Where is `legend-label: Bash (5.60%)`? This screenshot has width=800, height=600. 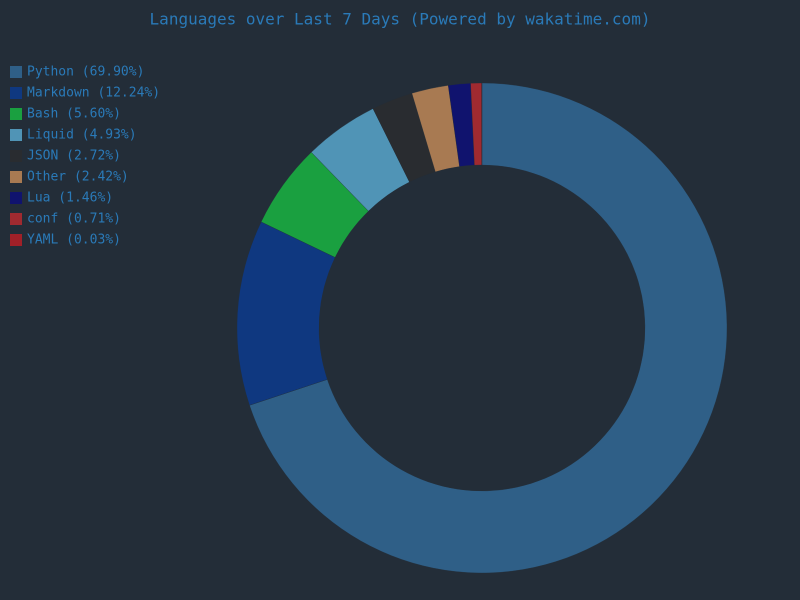
legend-label: Bash (5.60%) is located at coordinates (74, 114).